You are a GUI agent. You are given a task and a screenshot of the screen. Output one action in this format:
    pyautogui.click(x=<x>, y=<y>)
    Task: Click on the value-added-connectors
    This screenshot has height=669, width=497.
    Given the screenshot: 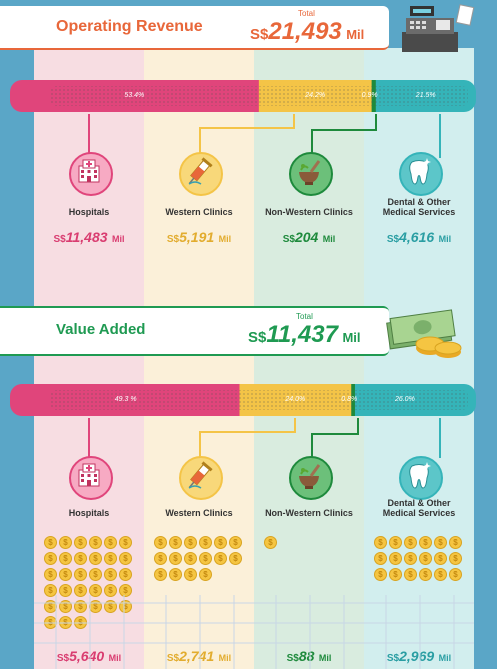 What is the action you would take?
    pyautogui.click(x=264, y=438)
    